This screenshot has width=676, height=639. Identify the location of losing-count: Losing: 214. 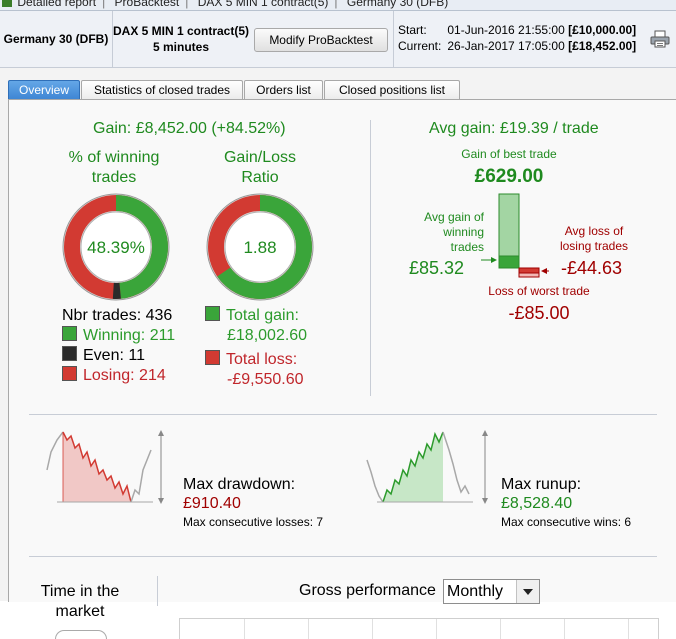
(124, 375).